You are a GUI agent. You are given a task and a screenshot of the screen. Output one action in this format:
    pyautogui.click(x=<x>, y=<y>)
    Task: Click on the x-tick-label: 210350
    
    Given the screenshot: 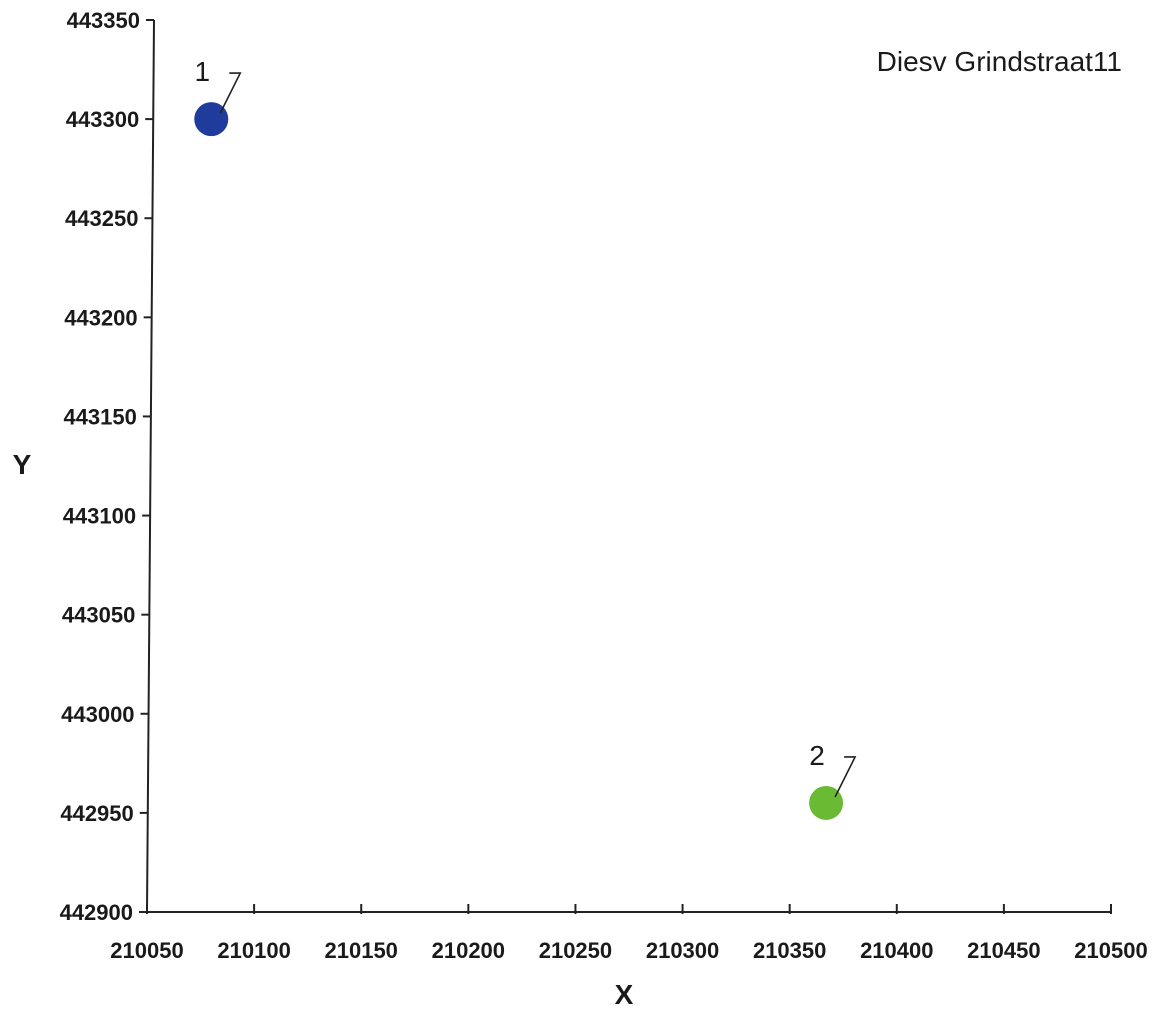 What is the action you would take?
    pyautogui.click(x=789, y=950)
    